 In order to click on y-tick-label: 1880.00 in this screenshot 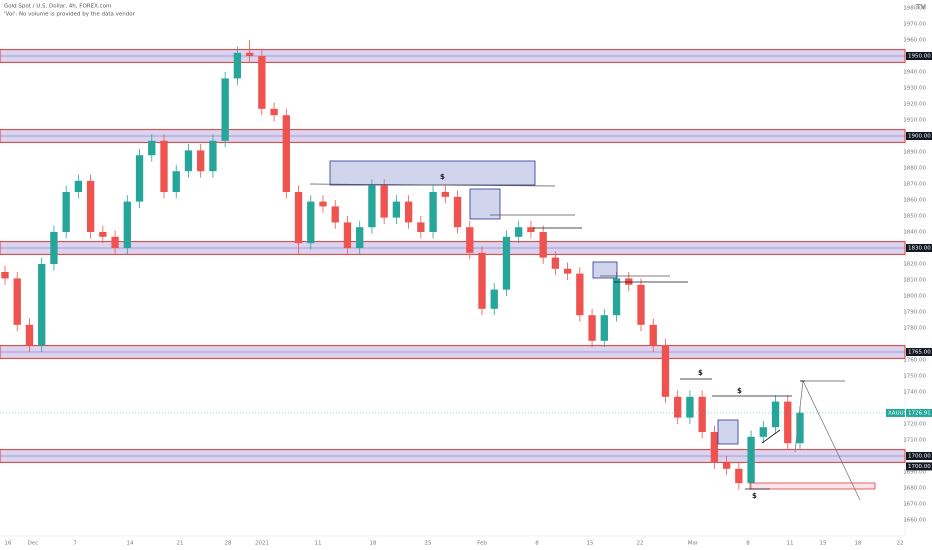, I will do `click(914, 169)`.